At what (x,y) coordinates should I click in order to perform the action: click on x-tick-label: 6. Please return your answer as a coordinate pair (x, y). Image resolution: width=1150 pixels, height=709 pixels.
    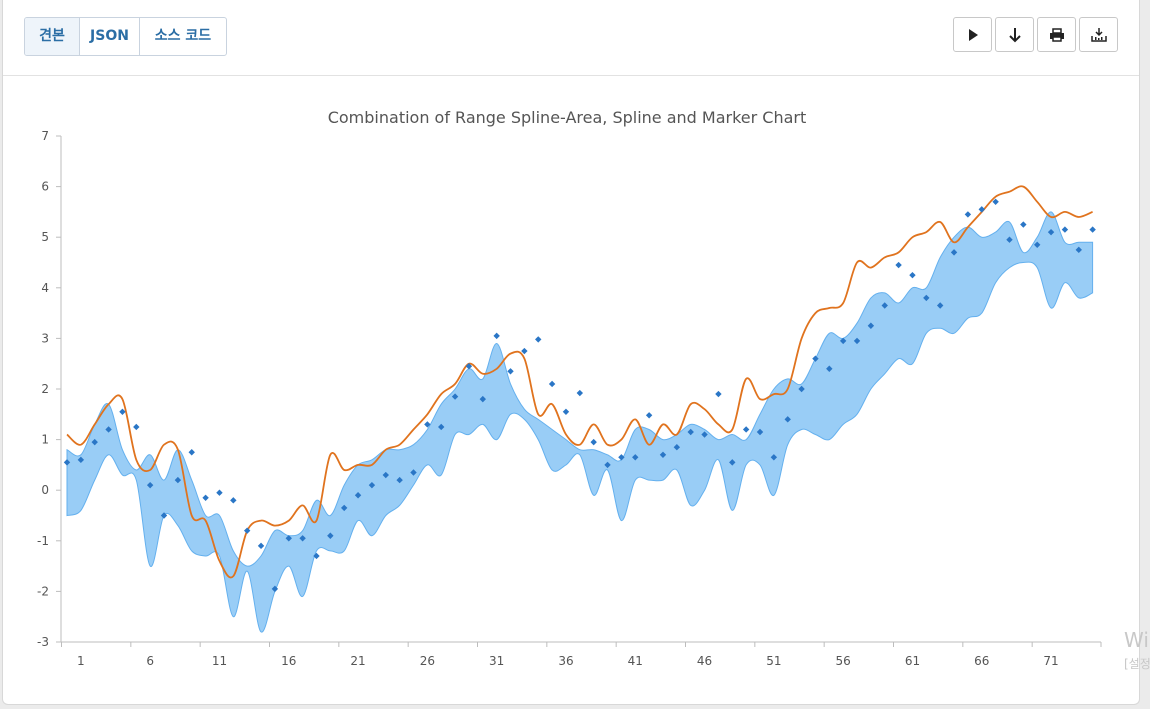
    Looking at the image, I should click on (150, 661).